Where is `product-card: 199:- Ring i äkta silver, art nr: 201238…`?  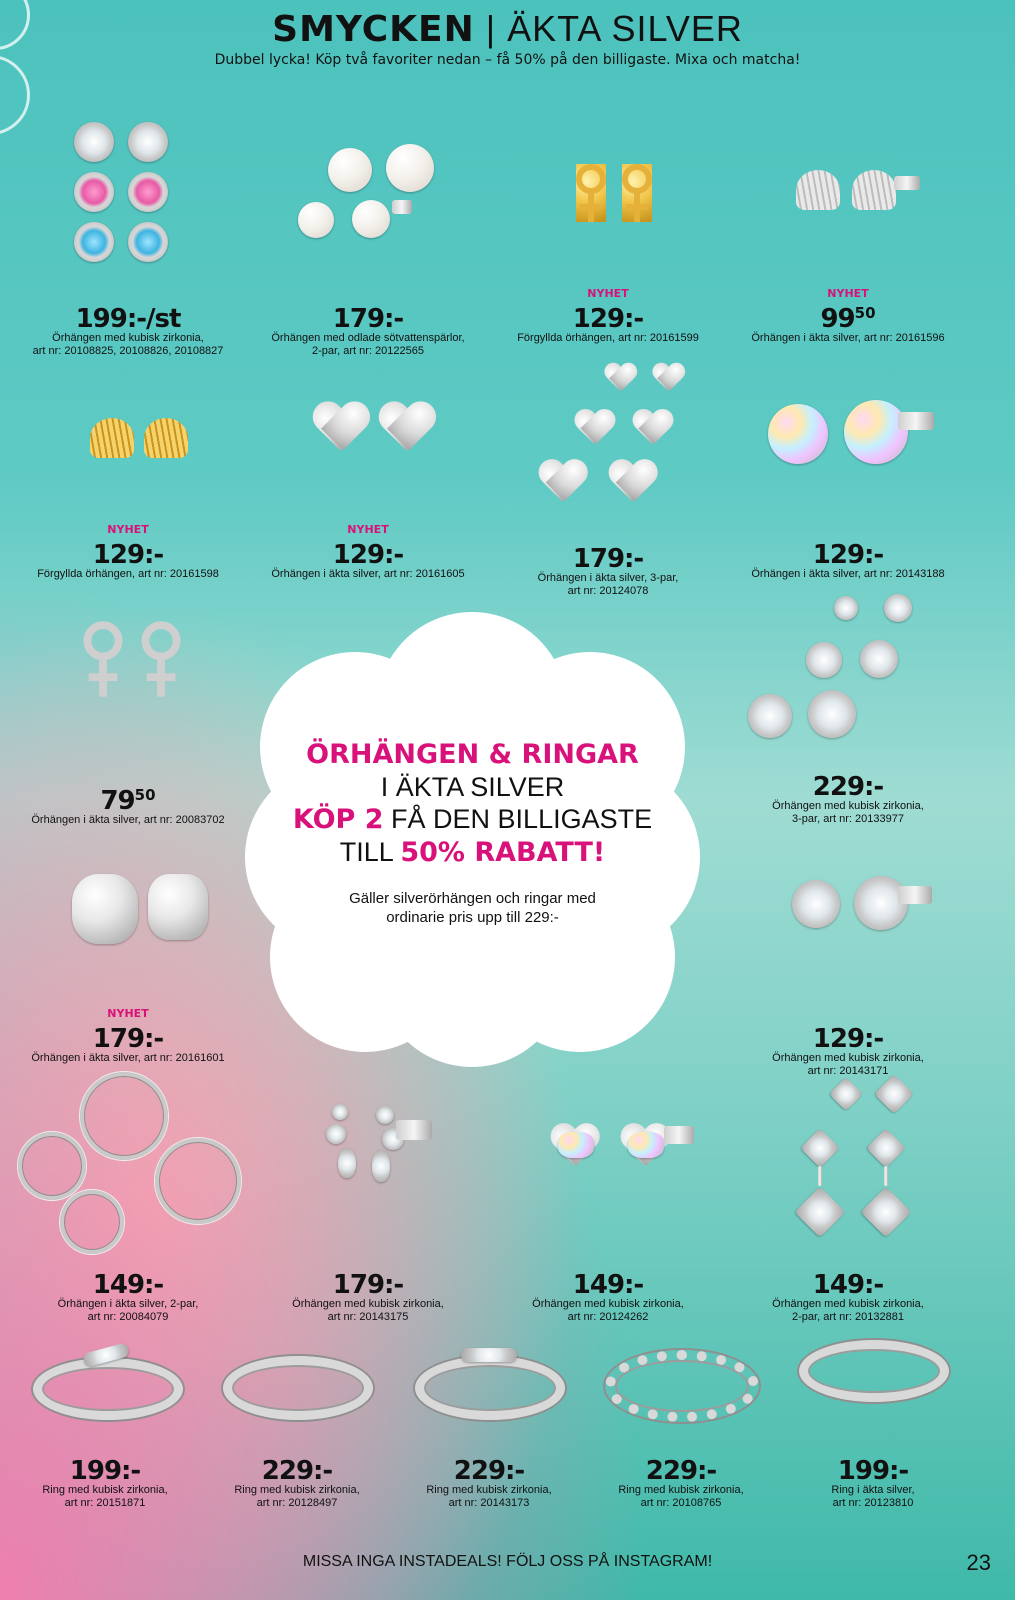 product-card: 199:- Ring i äkta silver, art nr: 201238… is located at coordinates (873, 1425).